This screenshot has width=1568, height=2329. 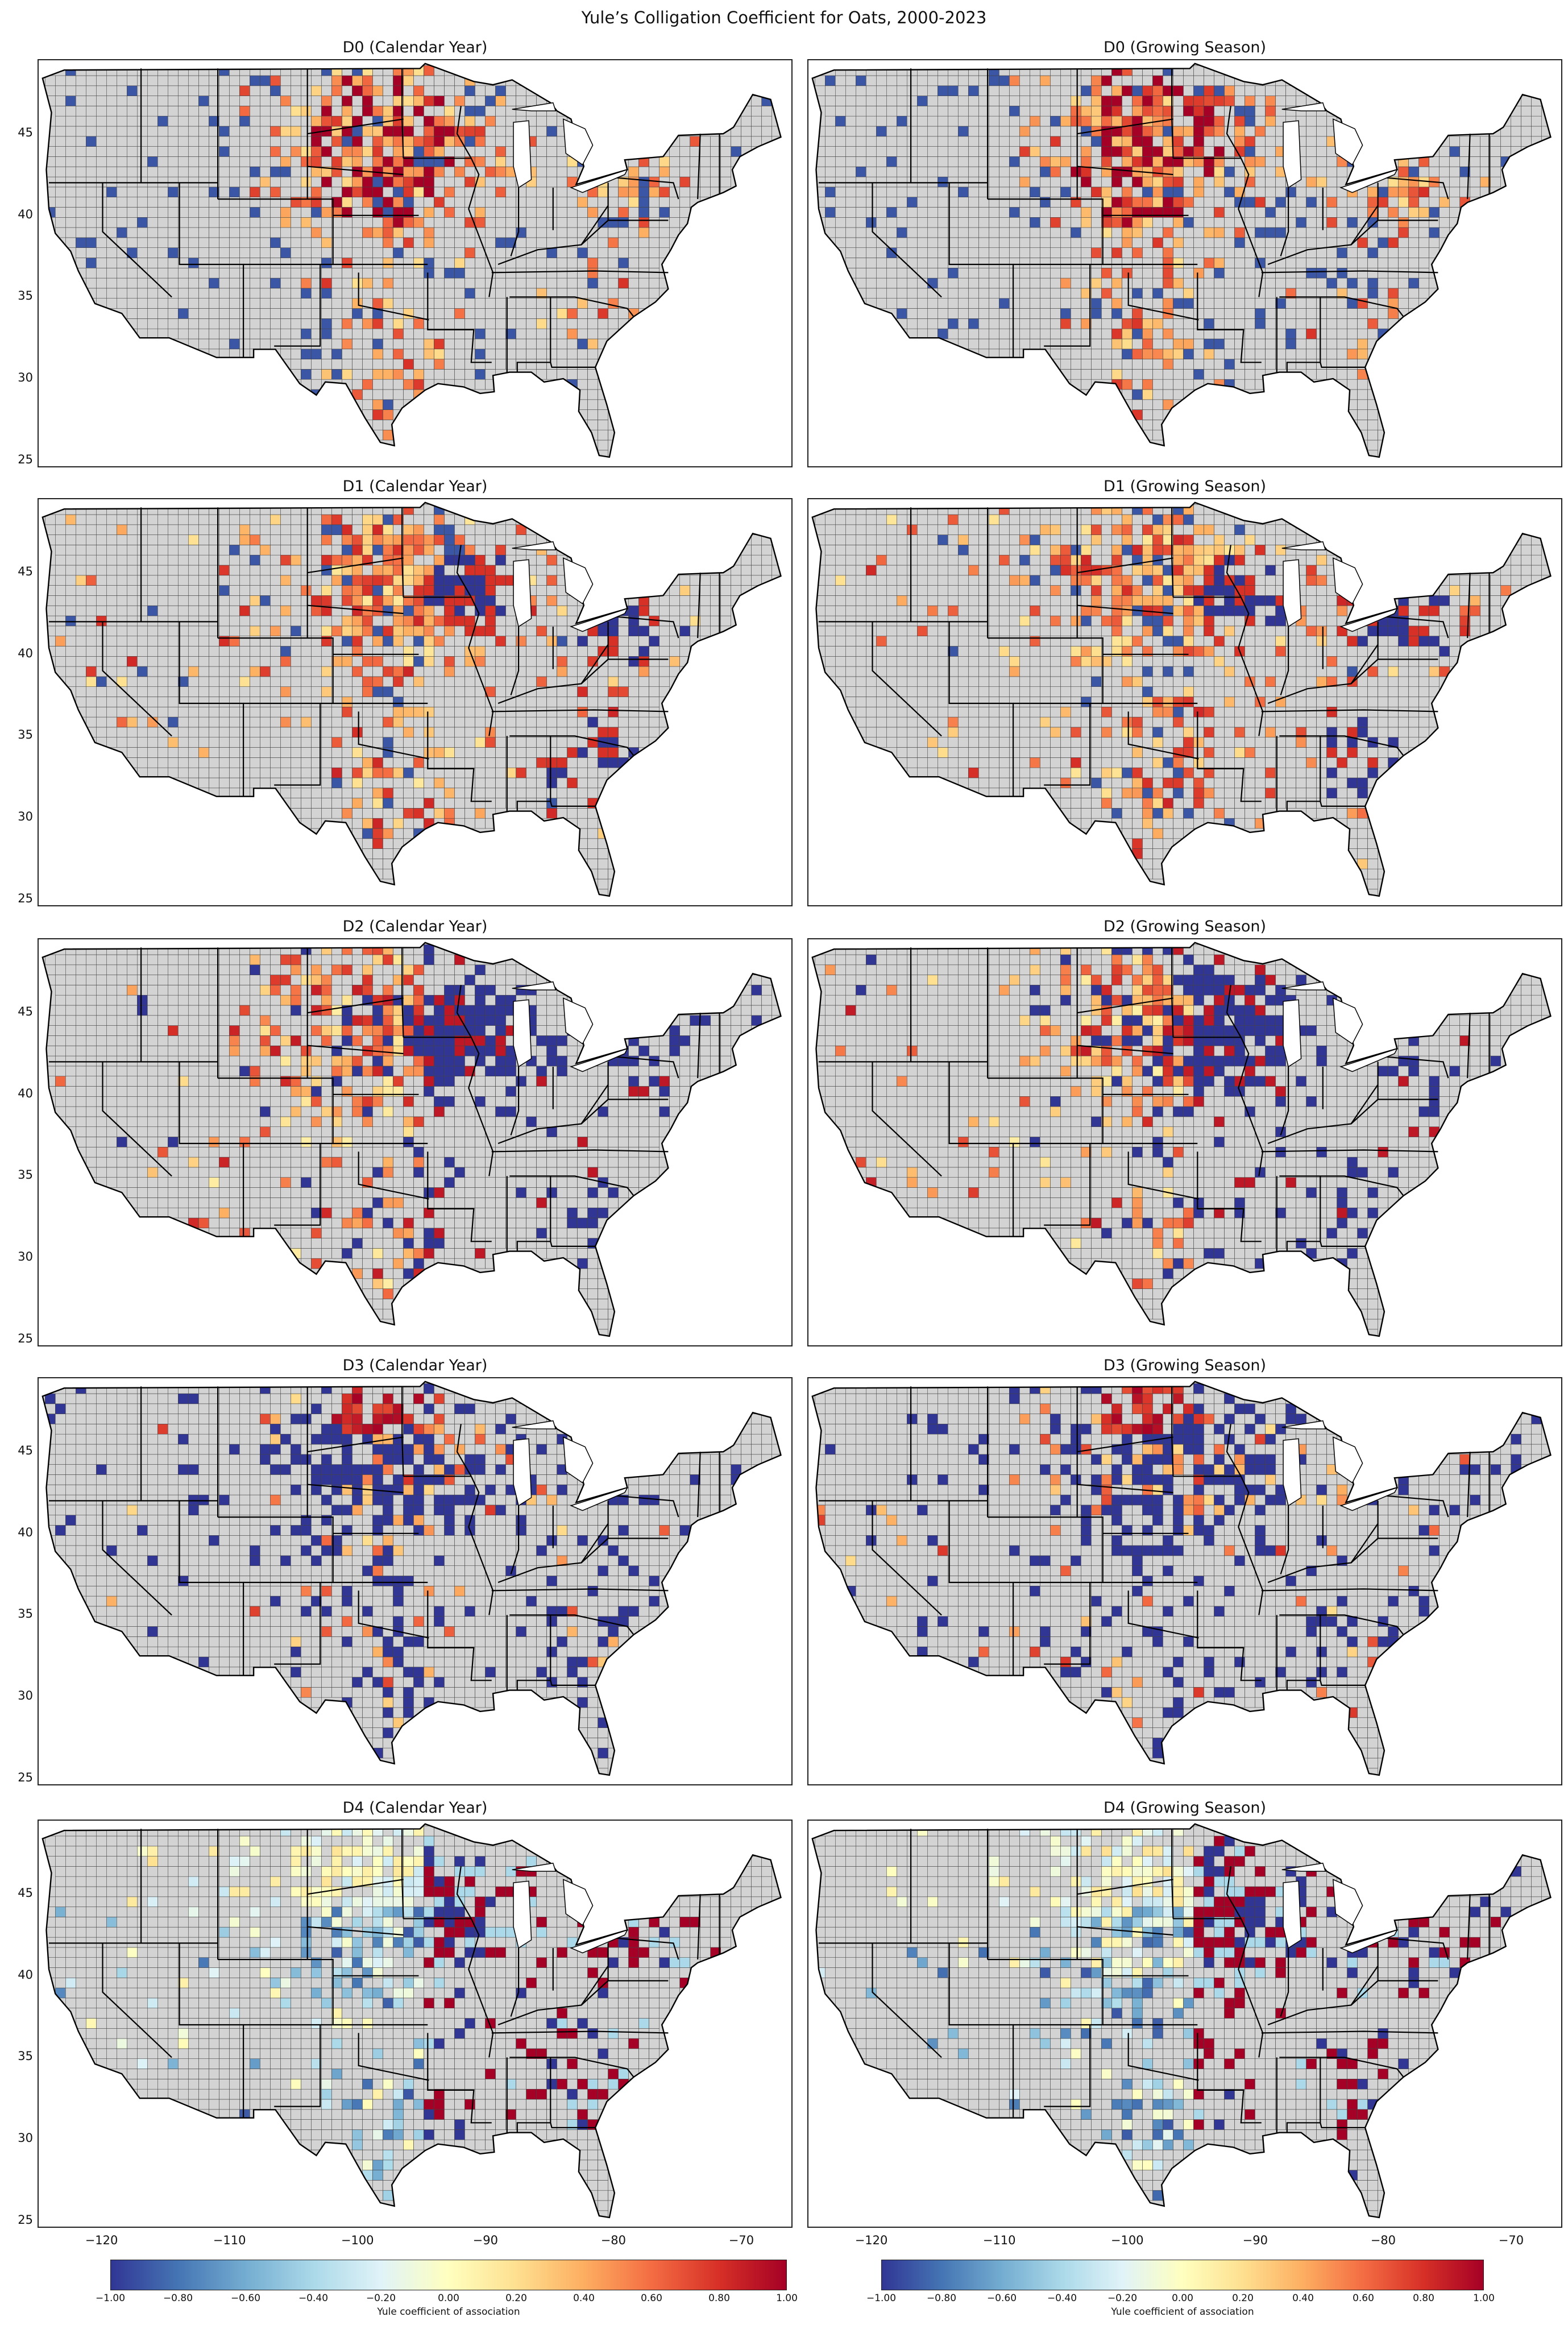 I want to click on panel-title: D3 (Growing Season), so click(x=1185, y=1366).